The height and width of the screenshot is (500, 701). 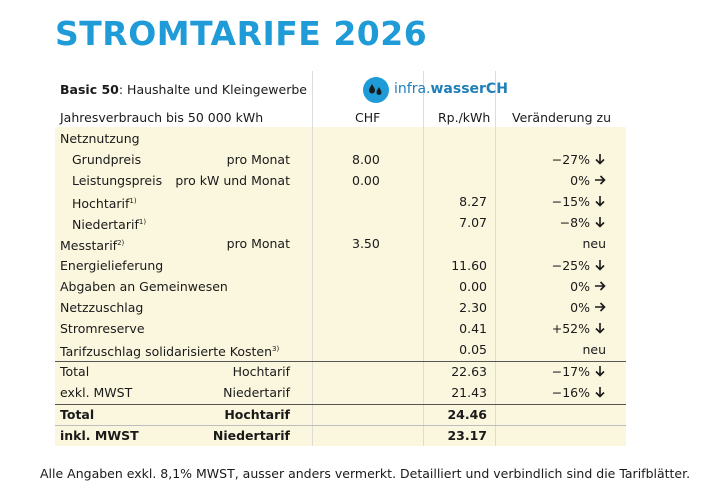 I want to click on value-rp: 7.07, so click(x=473, y=222).